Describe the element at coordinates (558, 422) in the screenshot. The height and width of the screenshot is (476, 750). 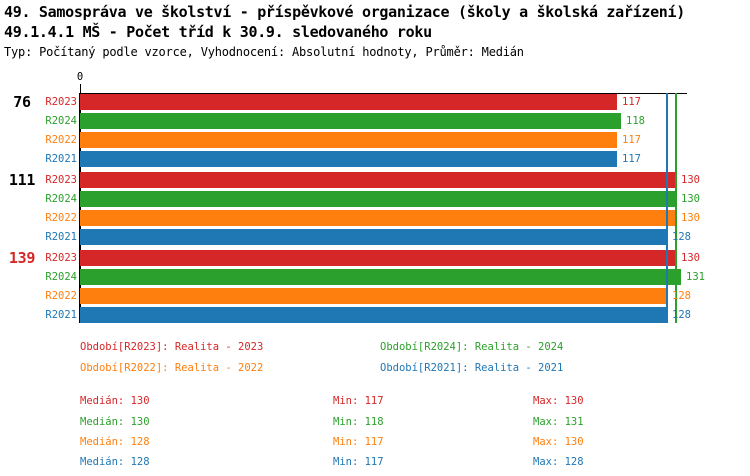
I see `stat-max: Max: 131` at that location.